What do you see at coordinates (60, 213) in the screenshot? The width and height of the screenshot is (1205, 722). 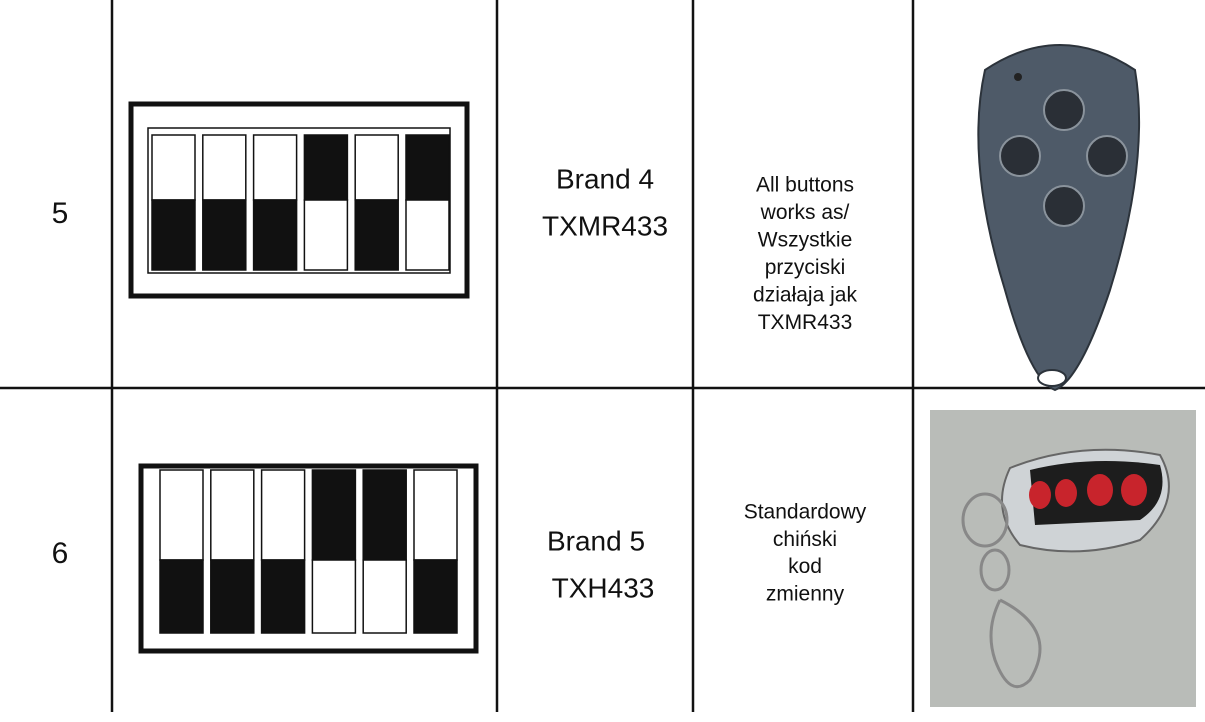 I see `row-number: 5` at bounding box center [60, 213].